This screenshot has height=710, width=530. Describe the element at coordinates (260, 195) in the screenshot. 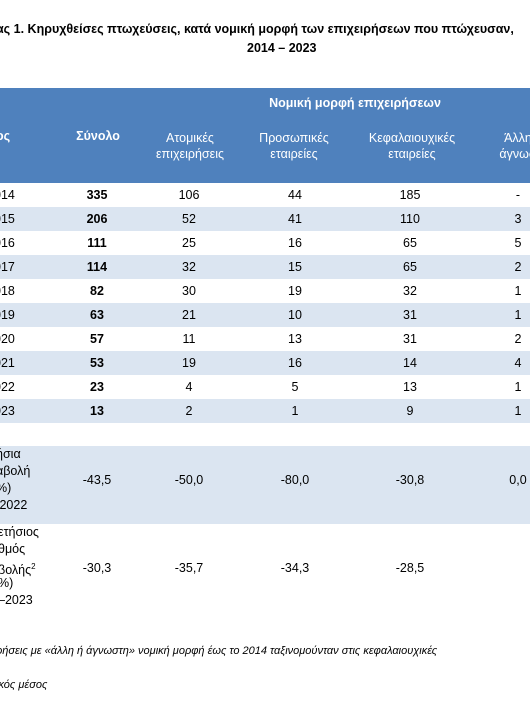

I see `table-row: 014 335 106 44 185 -` at that location.